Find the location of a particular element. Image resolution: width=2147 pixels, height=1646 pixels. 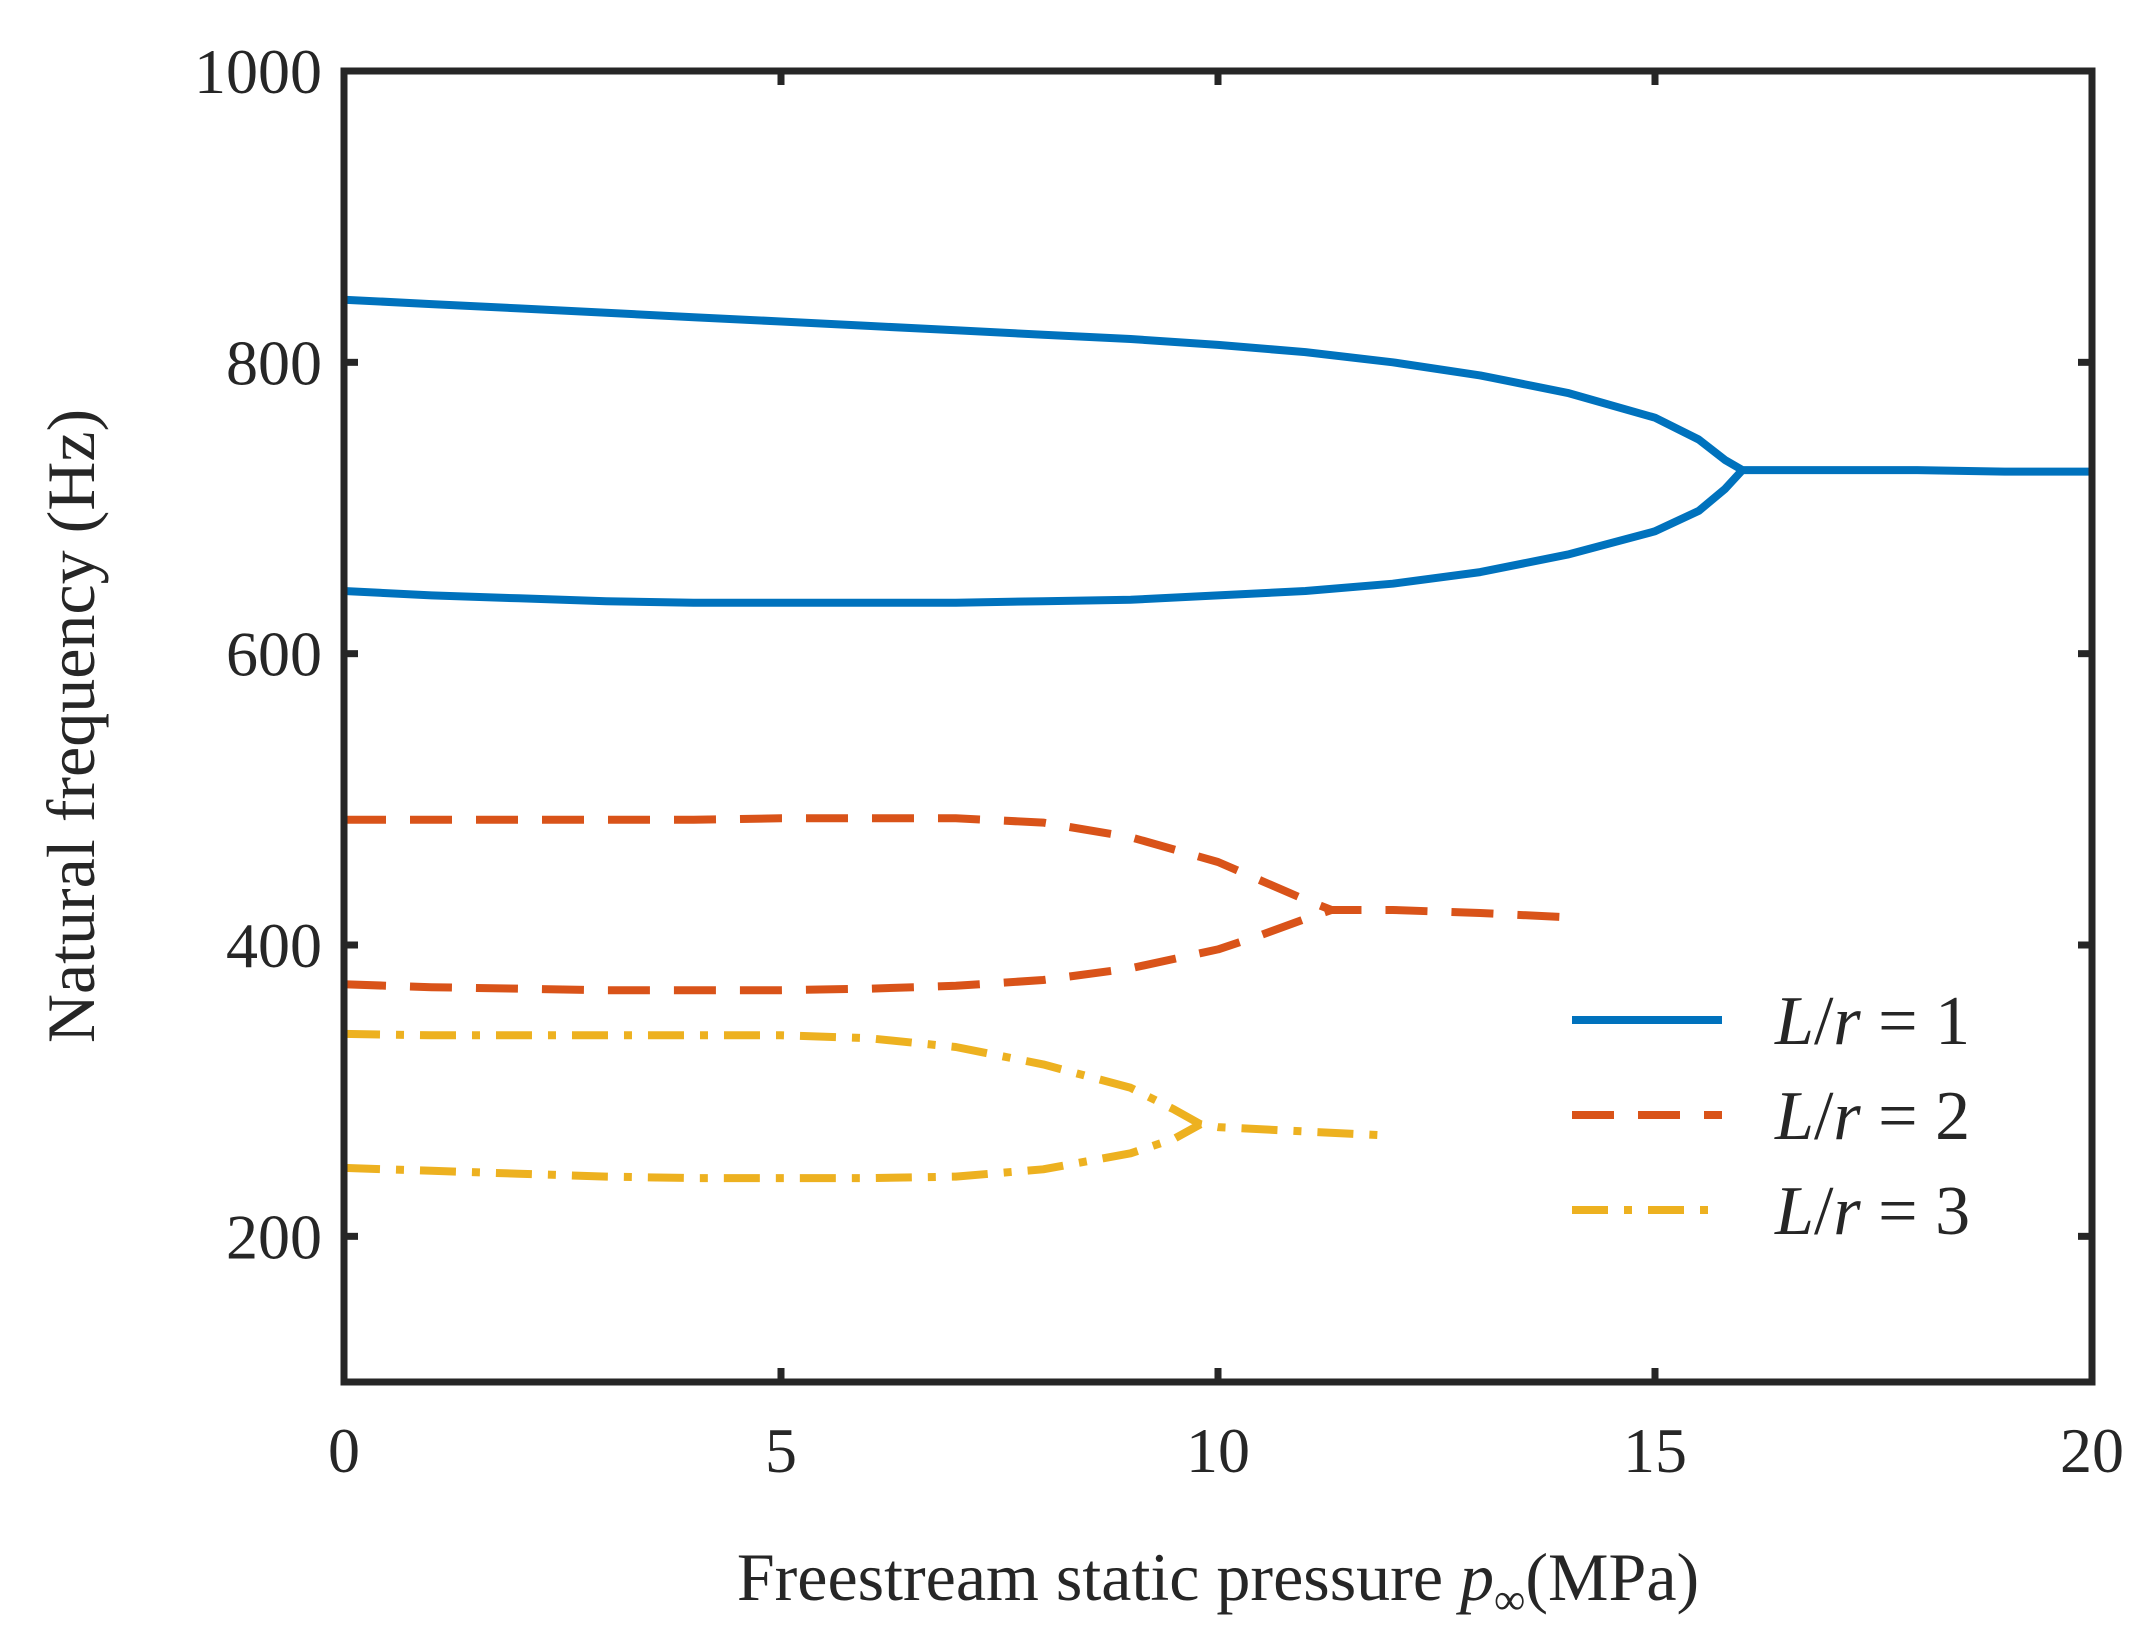

legend-label-1: L/r = 1 is located at coordinates (1872, 1021).